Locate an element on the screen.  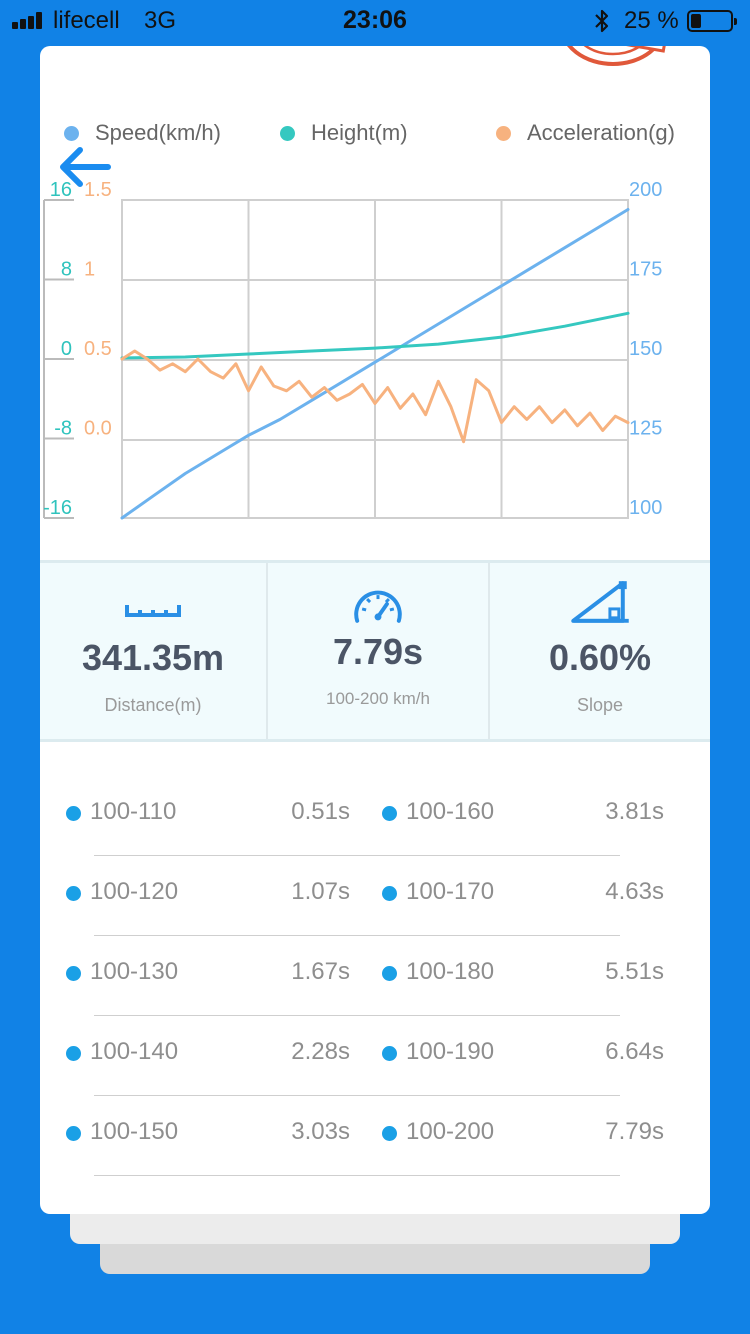
split-item: 100-130 1.67s is located at coordinates (209, 973).